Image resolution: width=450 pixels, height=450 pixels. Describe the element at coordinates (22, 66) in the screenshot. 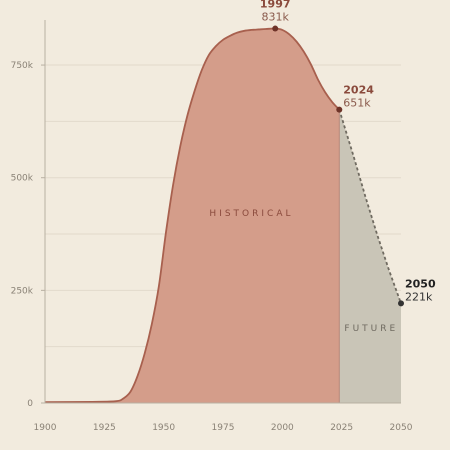

I see `y-tick-label: 750k` at that location.